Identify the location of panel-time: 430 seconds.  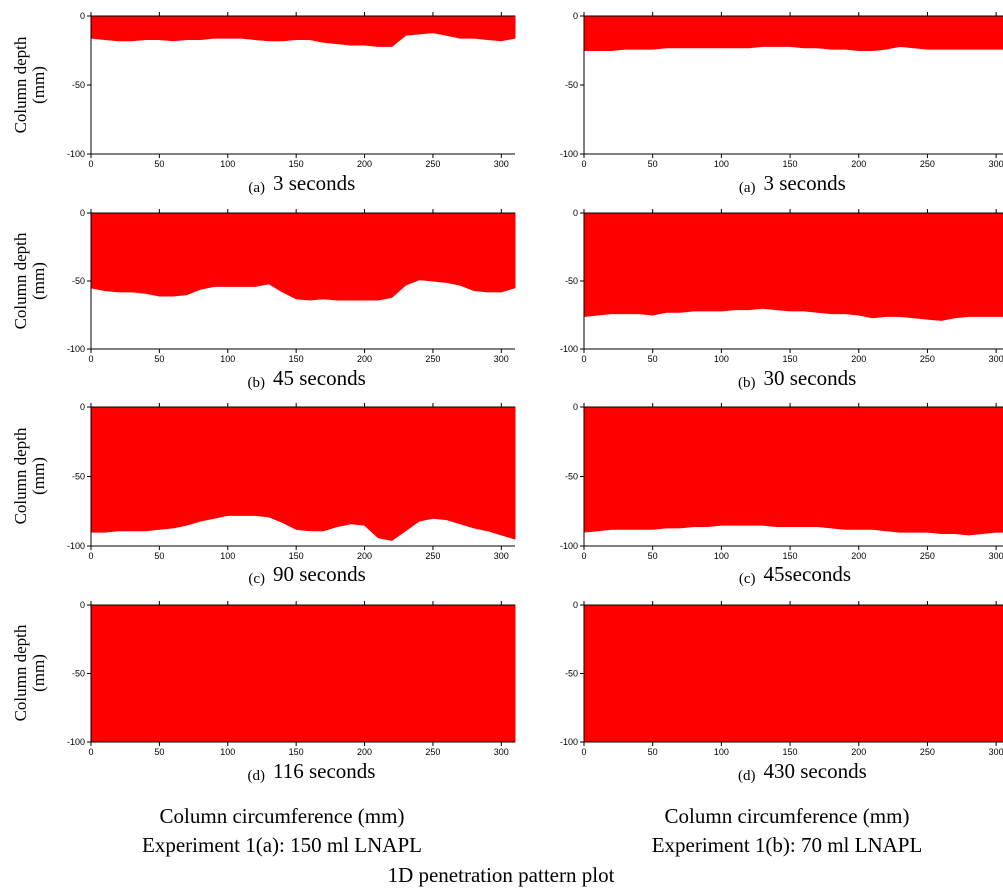
(815, 771).